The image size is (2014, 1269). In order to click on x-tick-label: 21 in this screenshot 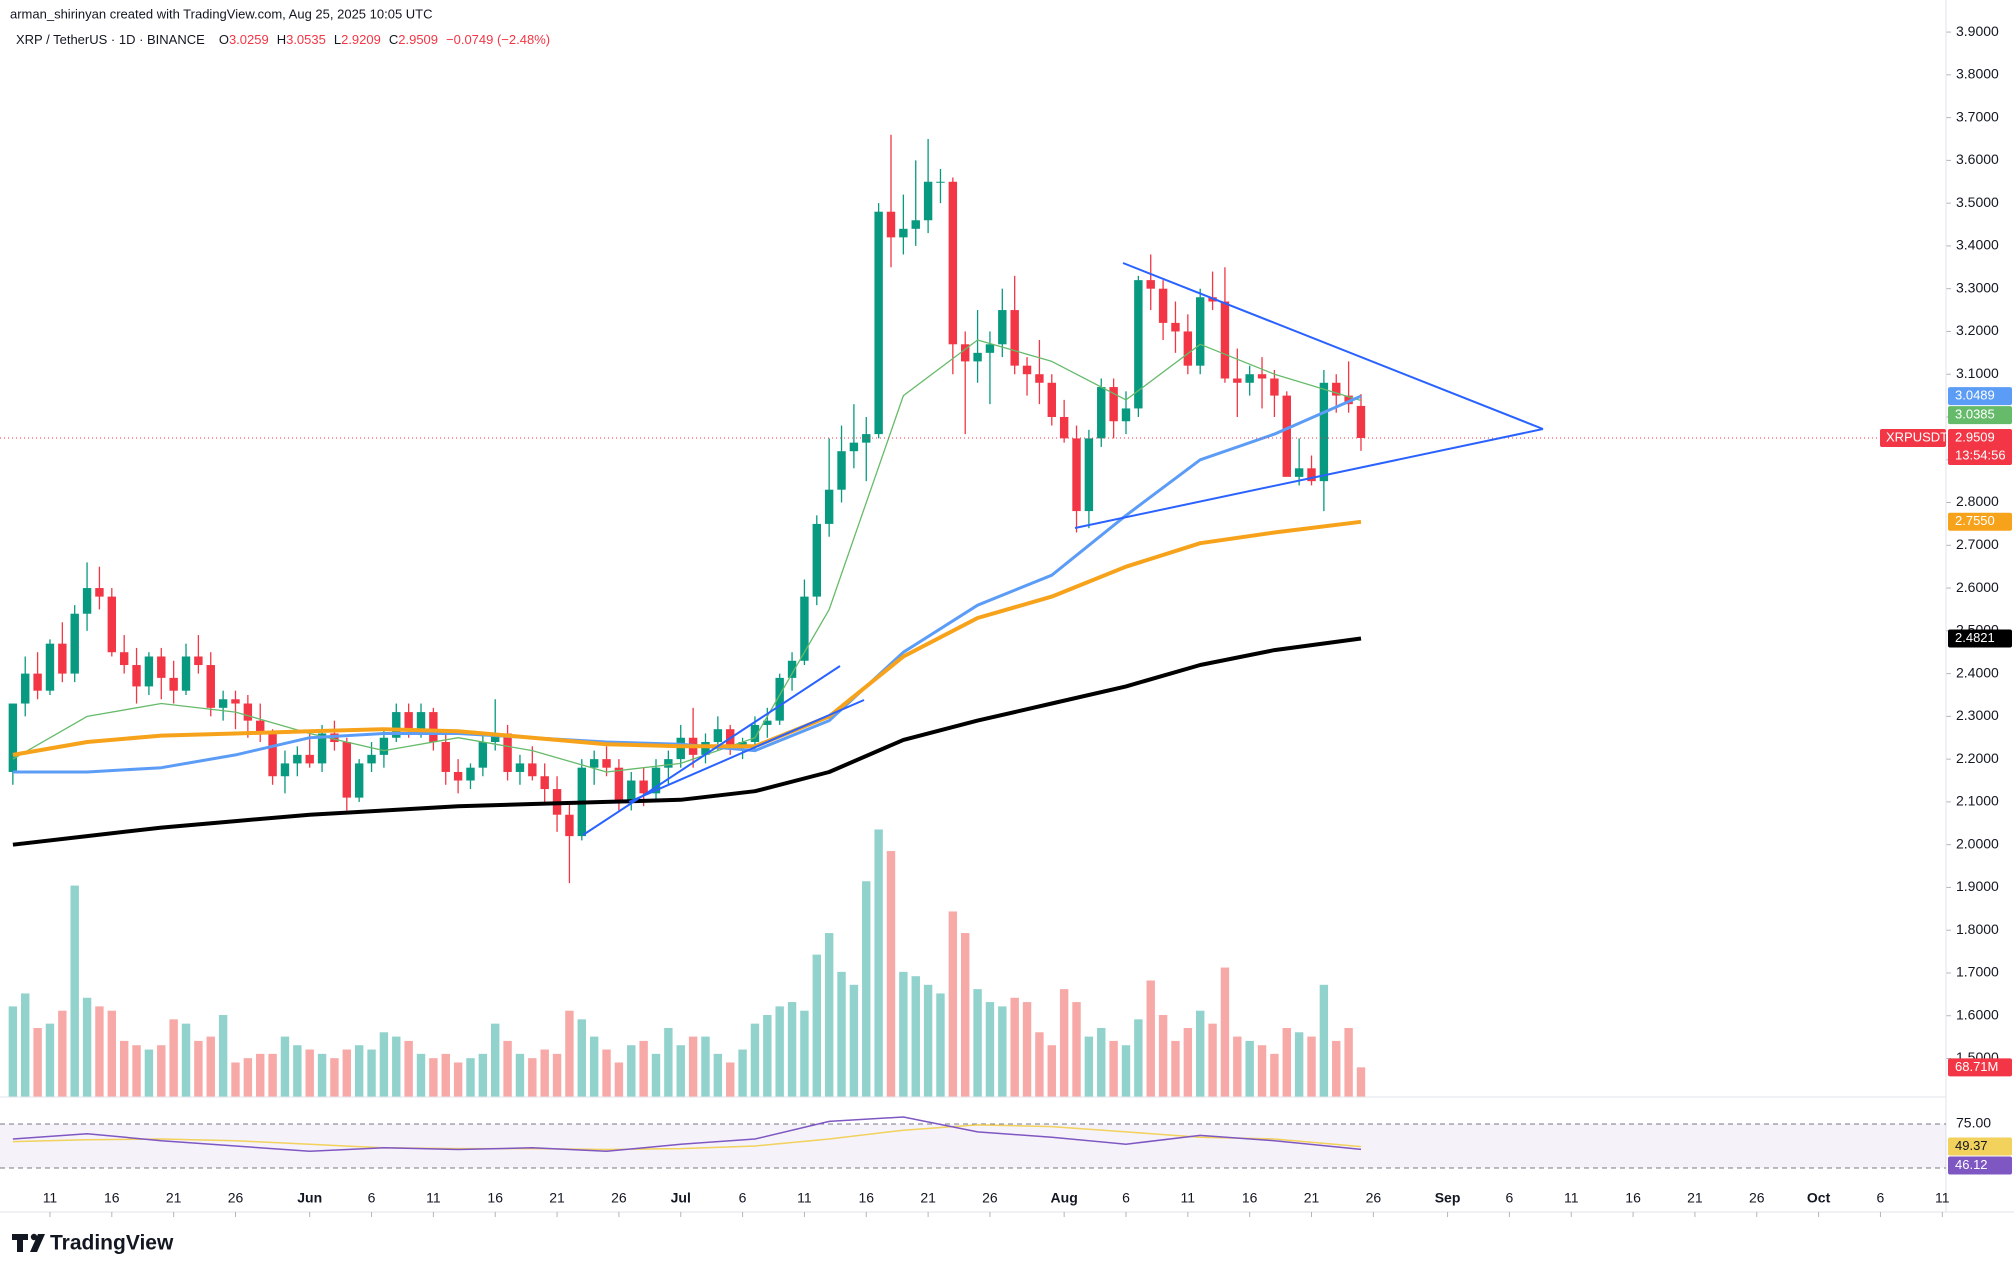, I will do `click(928, 1198)`.